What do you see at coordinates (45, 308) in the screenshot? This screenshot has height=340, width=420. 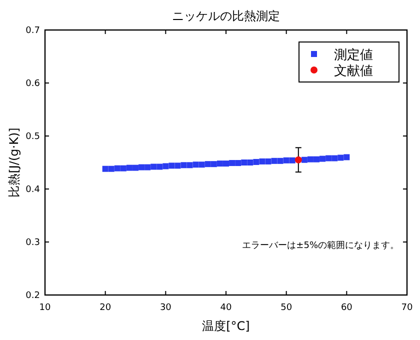 I see `x-tick-label: 10` at bounding box center [45, 308].